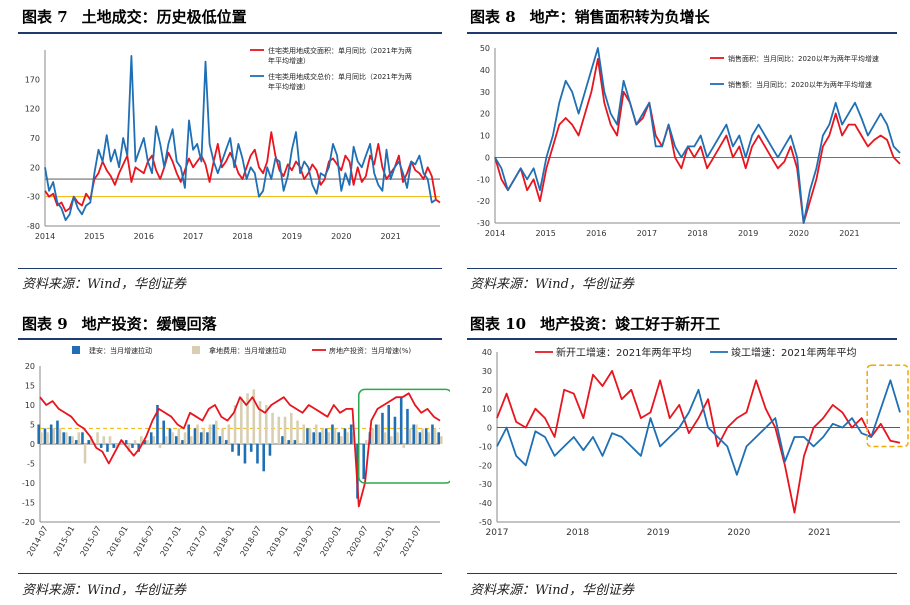 The image size is (910, 605). Describe the element at coordinates (196, 350) in the screenshot. I see `legend-swatch` at that location.